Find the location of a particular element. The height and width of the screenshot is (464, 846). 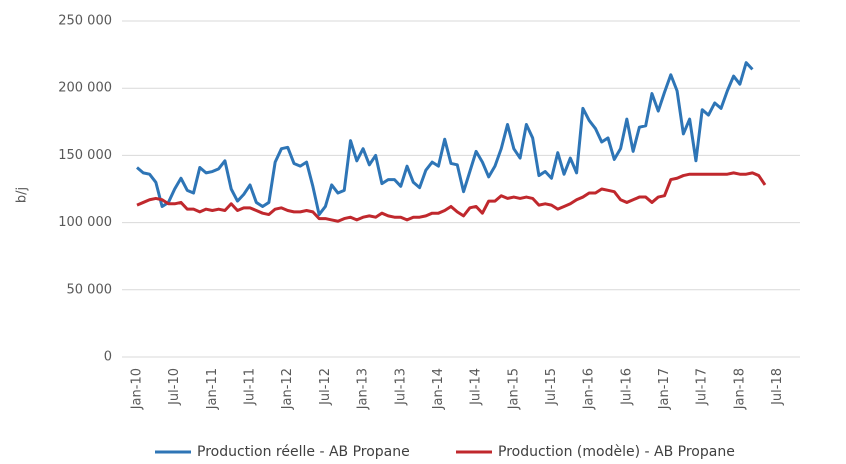

x-tick-label: Jan-13 is located at coordinates (363, 389).